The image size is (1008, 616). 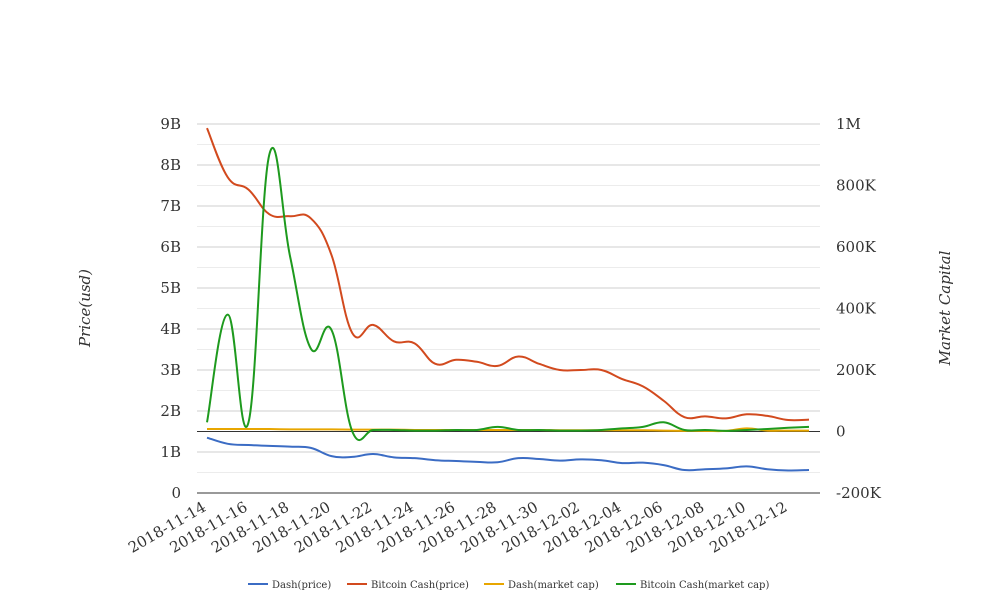 What do you see at coordinates (170, 452) in the screenshot?
I see `y-tick-left: 1B` at bounding box center [170, 452].